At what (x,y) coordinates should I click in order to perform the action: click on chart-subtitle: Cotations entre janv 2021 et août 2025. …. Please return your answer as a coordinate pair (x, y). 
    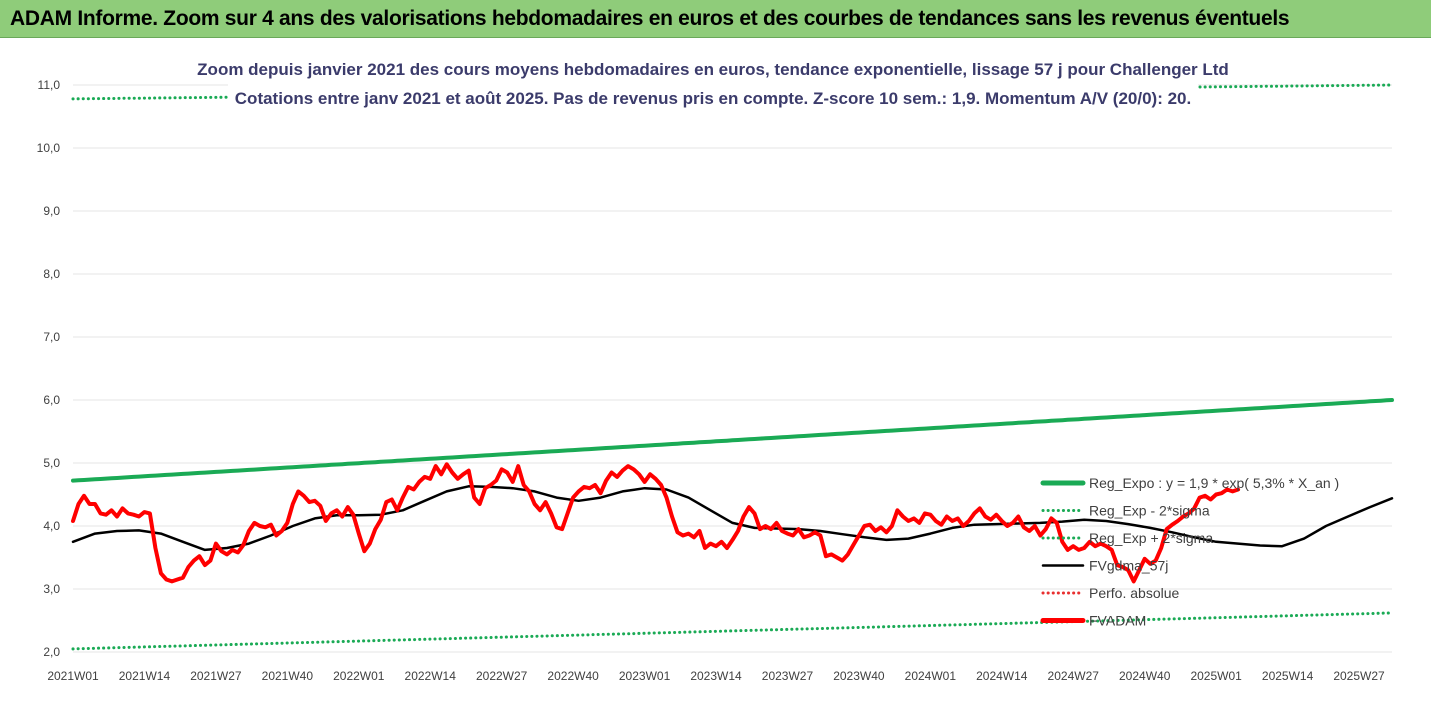
    Looking at the image, I should click on (713, 98).